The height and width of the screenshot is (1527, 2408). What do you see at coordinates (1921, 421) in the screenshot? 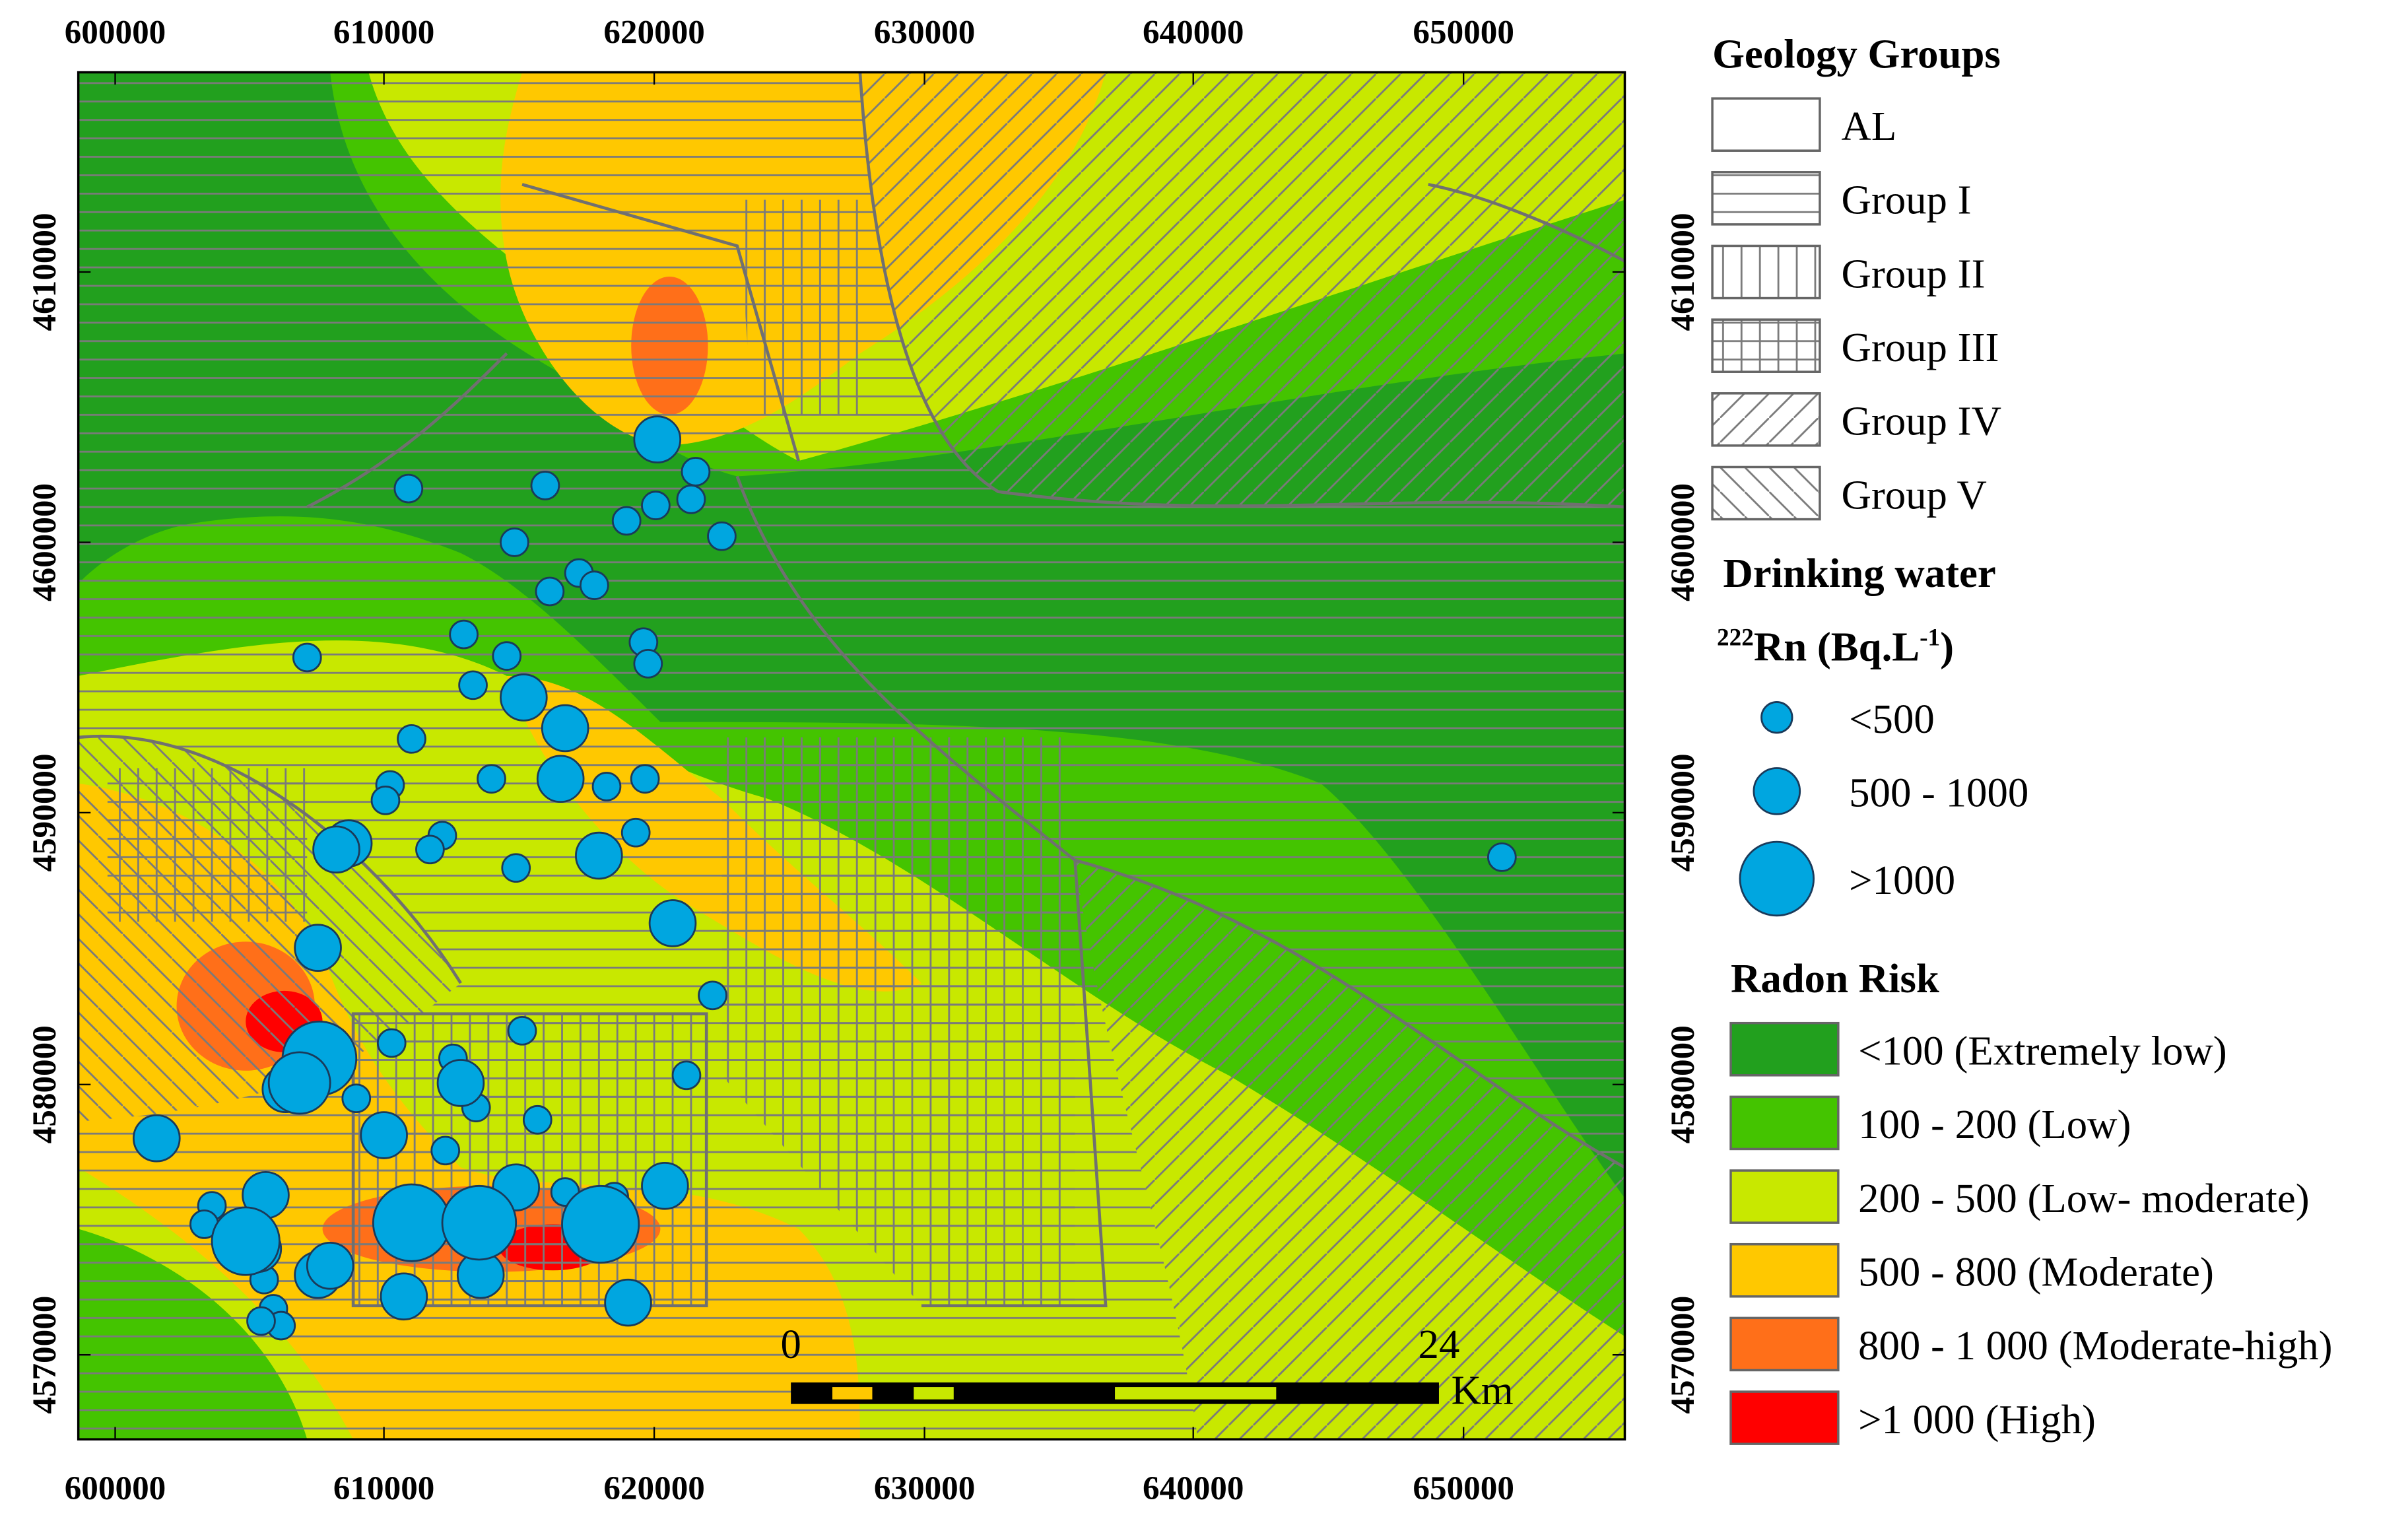
I see `legend-label: Group IV` at bounding box center [1921, 421].